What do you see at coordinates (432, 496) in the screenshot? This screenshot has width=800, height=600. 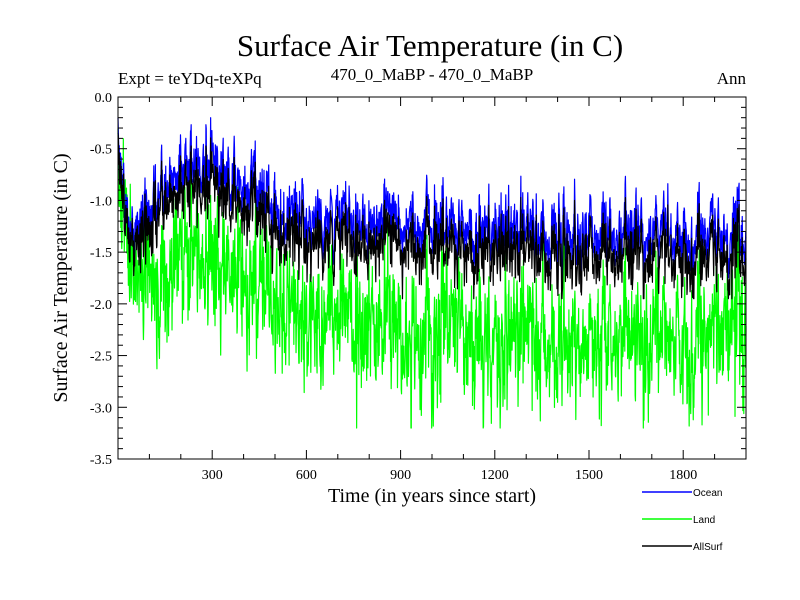 I see `x-axis-label: Time (in years since start)` at bounding box center [432, 496].